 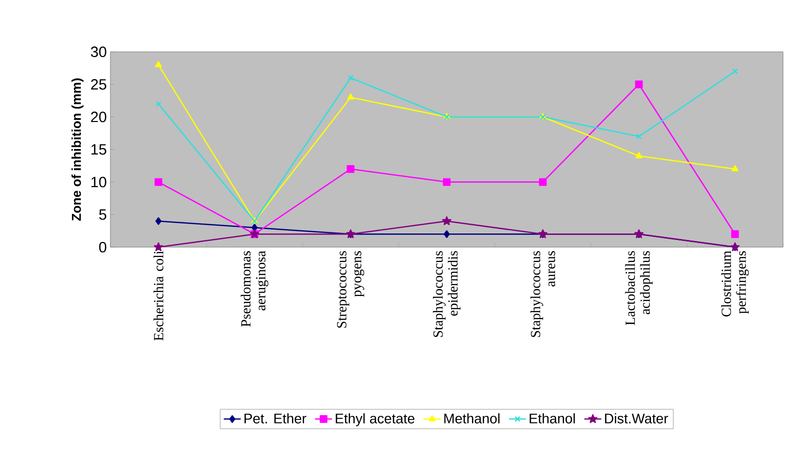 I want to click on x-tick-label: Streptococcus pyogens, so click(x=350, y=289).